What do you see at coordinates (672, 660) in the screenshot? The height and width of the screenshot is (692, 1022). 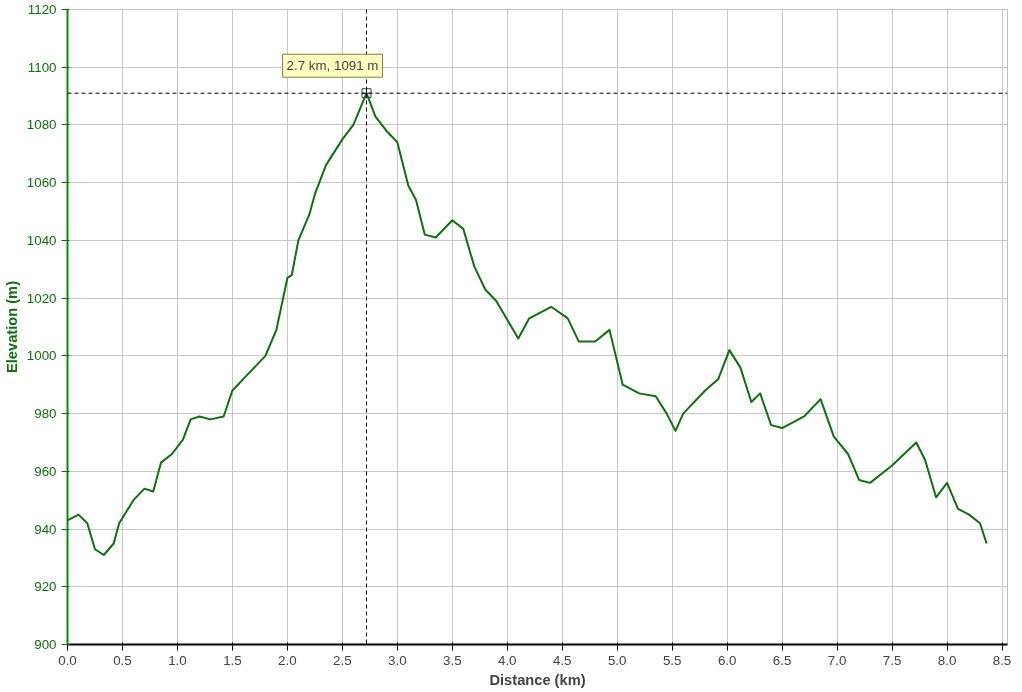 I see `x-tick-label: 5.5` at bounding box center [672, 660].